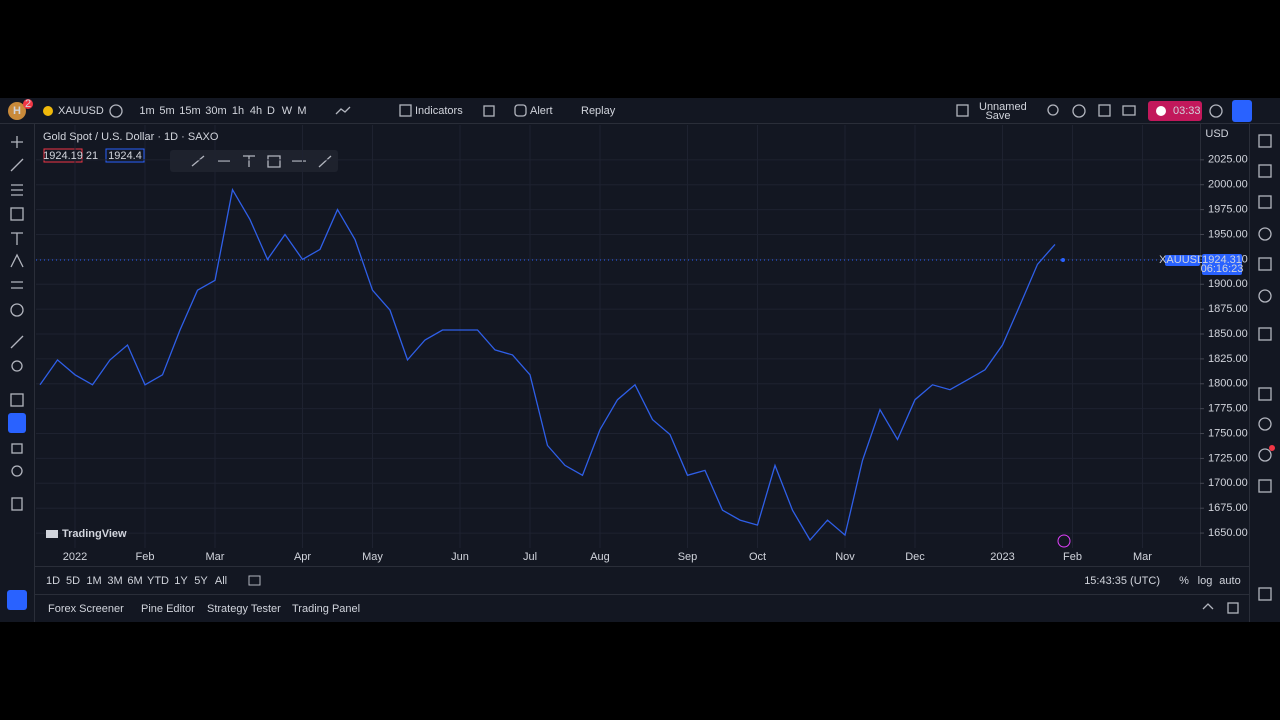  I want to click on panel-tab: Pine Editor, so click(168, 609).